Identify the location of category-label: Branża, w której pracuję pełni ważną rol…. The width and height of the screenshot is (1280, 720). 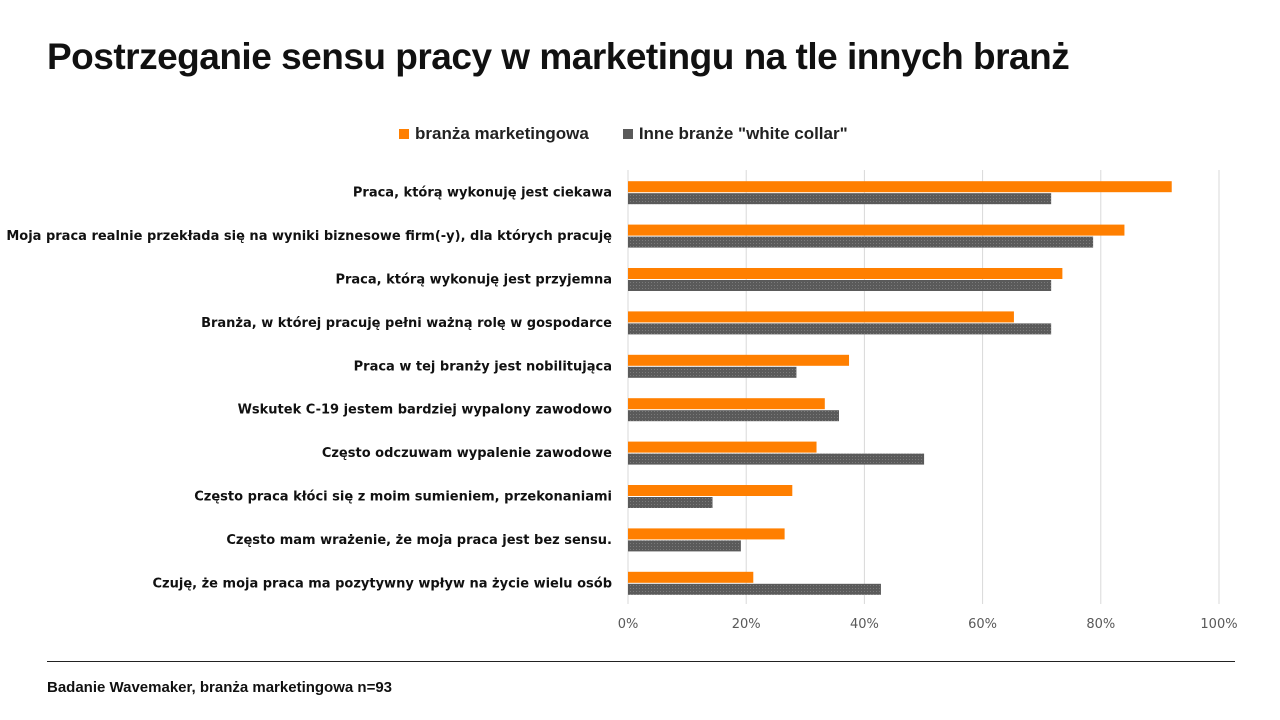
(406, 323).